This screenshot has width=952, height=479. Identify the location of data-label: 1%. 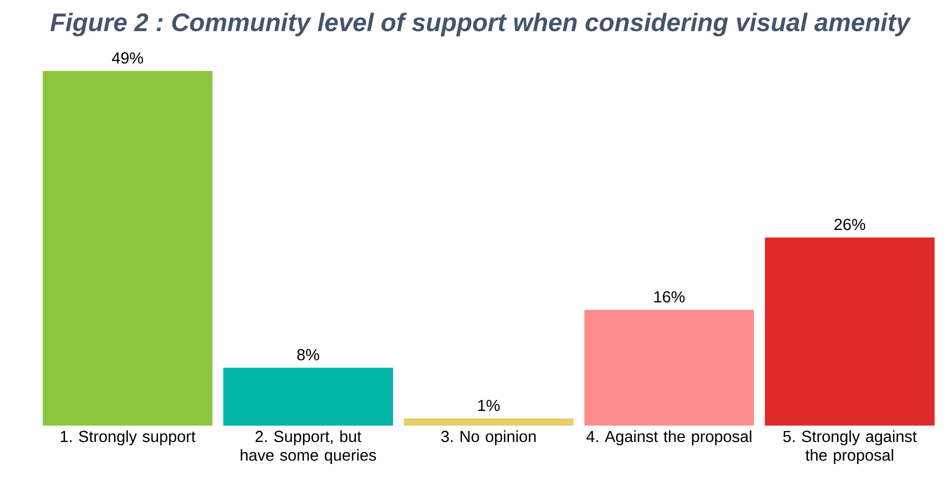
(489, 406).